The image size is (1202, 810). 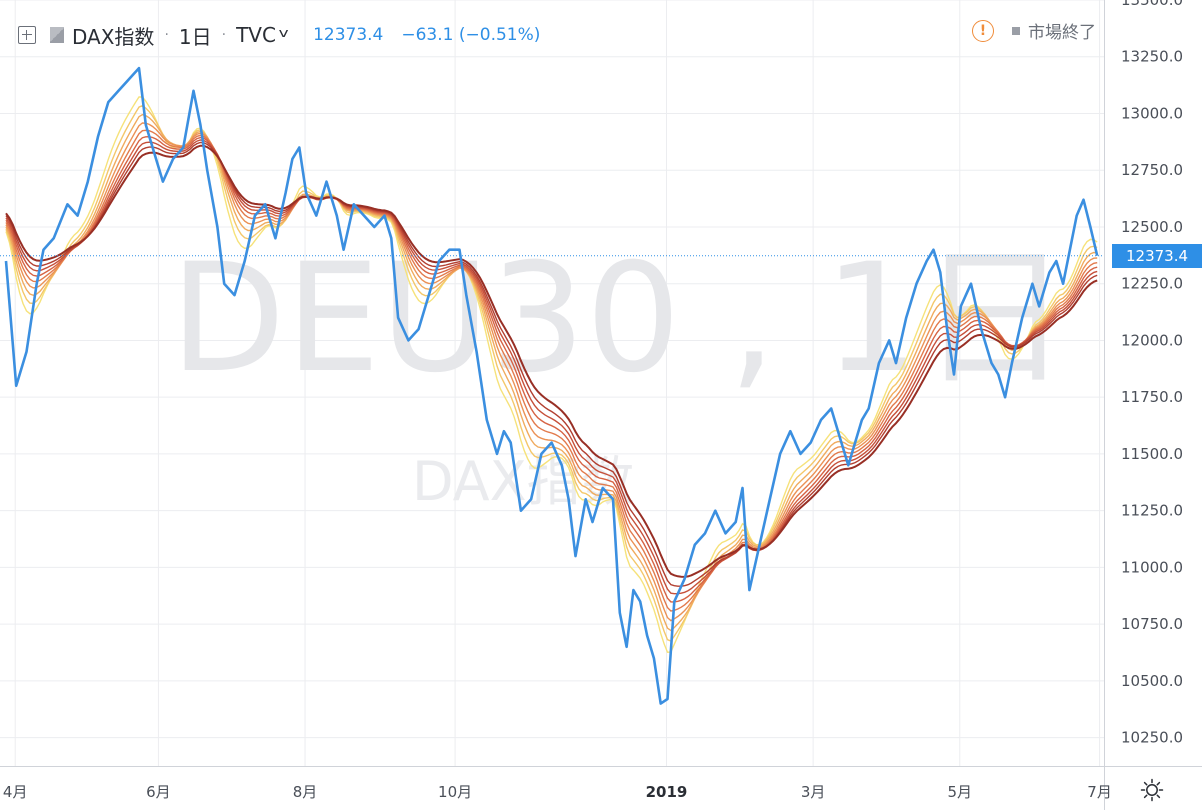 I want to click on market-status-text: 市場終了, so click(x=1062, y=33).